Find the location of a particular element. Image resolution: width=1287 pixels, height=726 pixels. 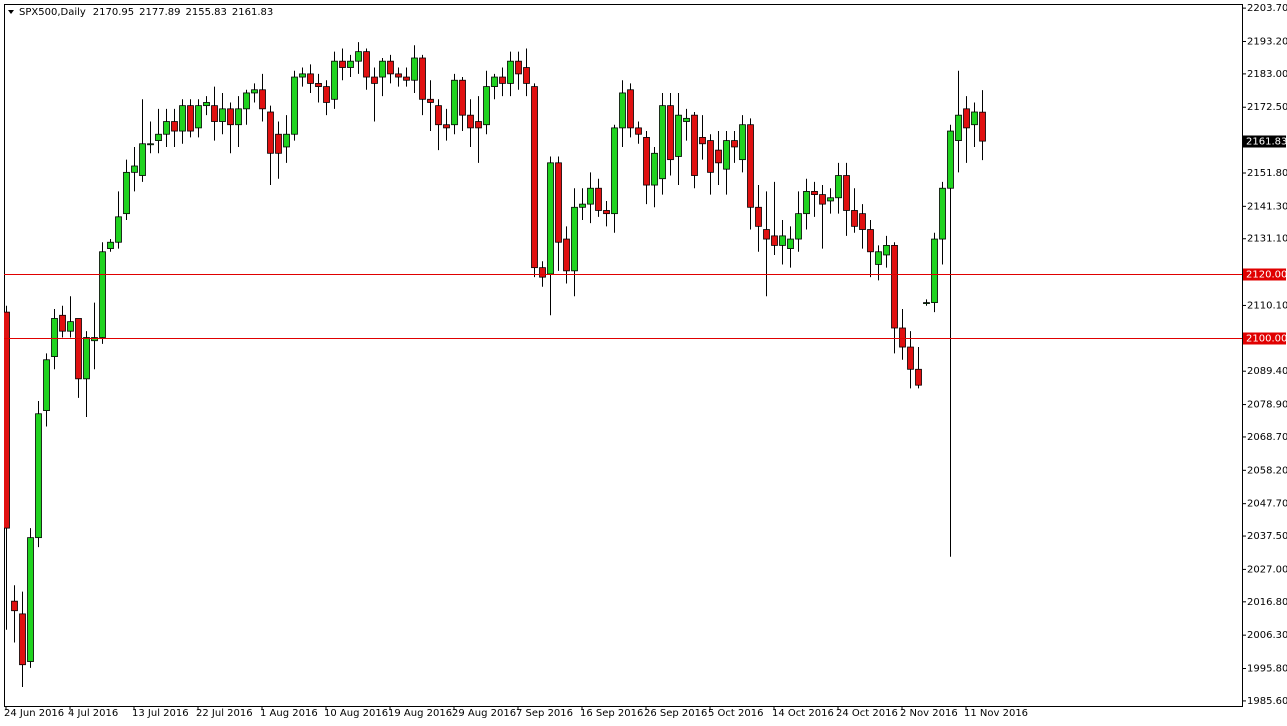

x-tick-label: 4 Jul 2016 is located at coordinates (93, 713).